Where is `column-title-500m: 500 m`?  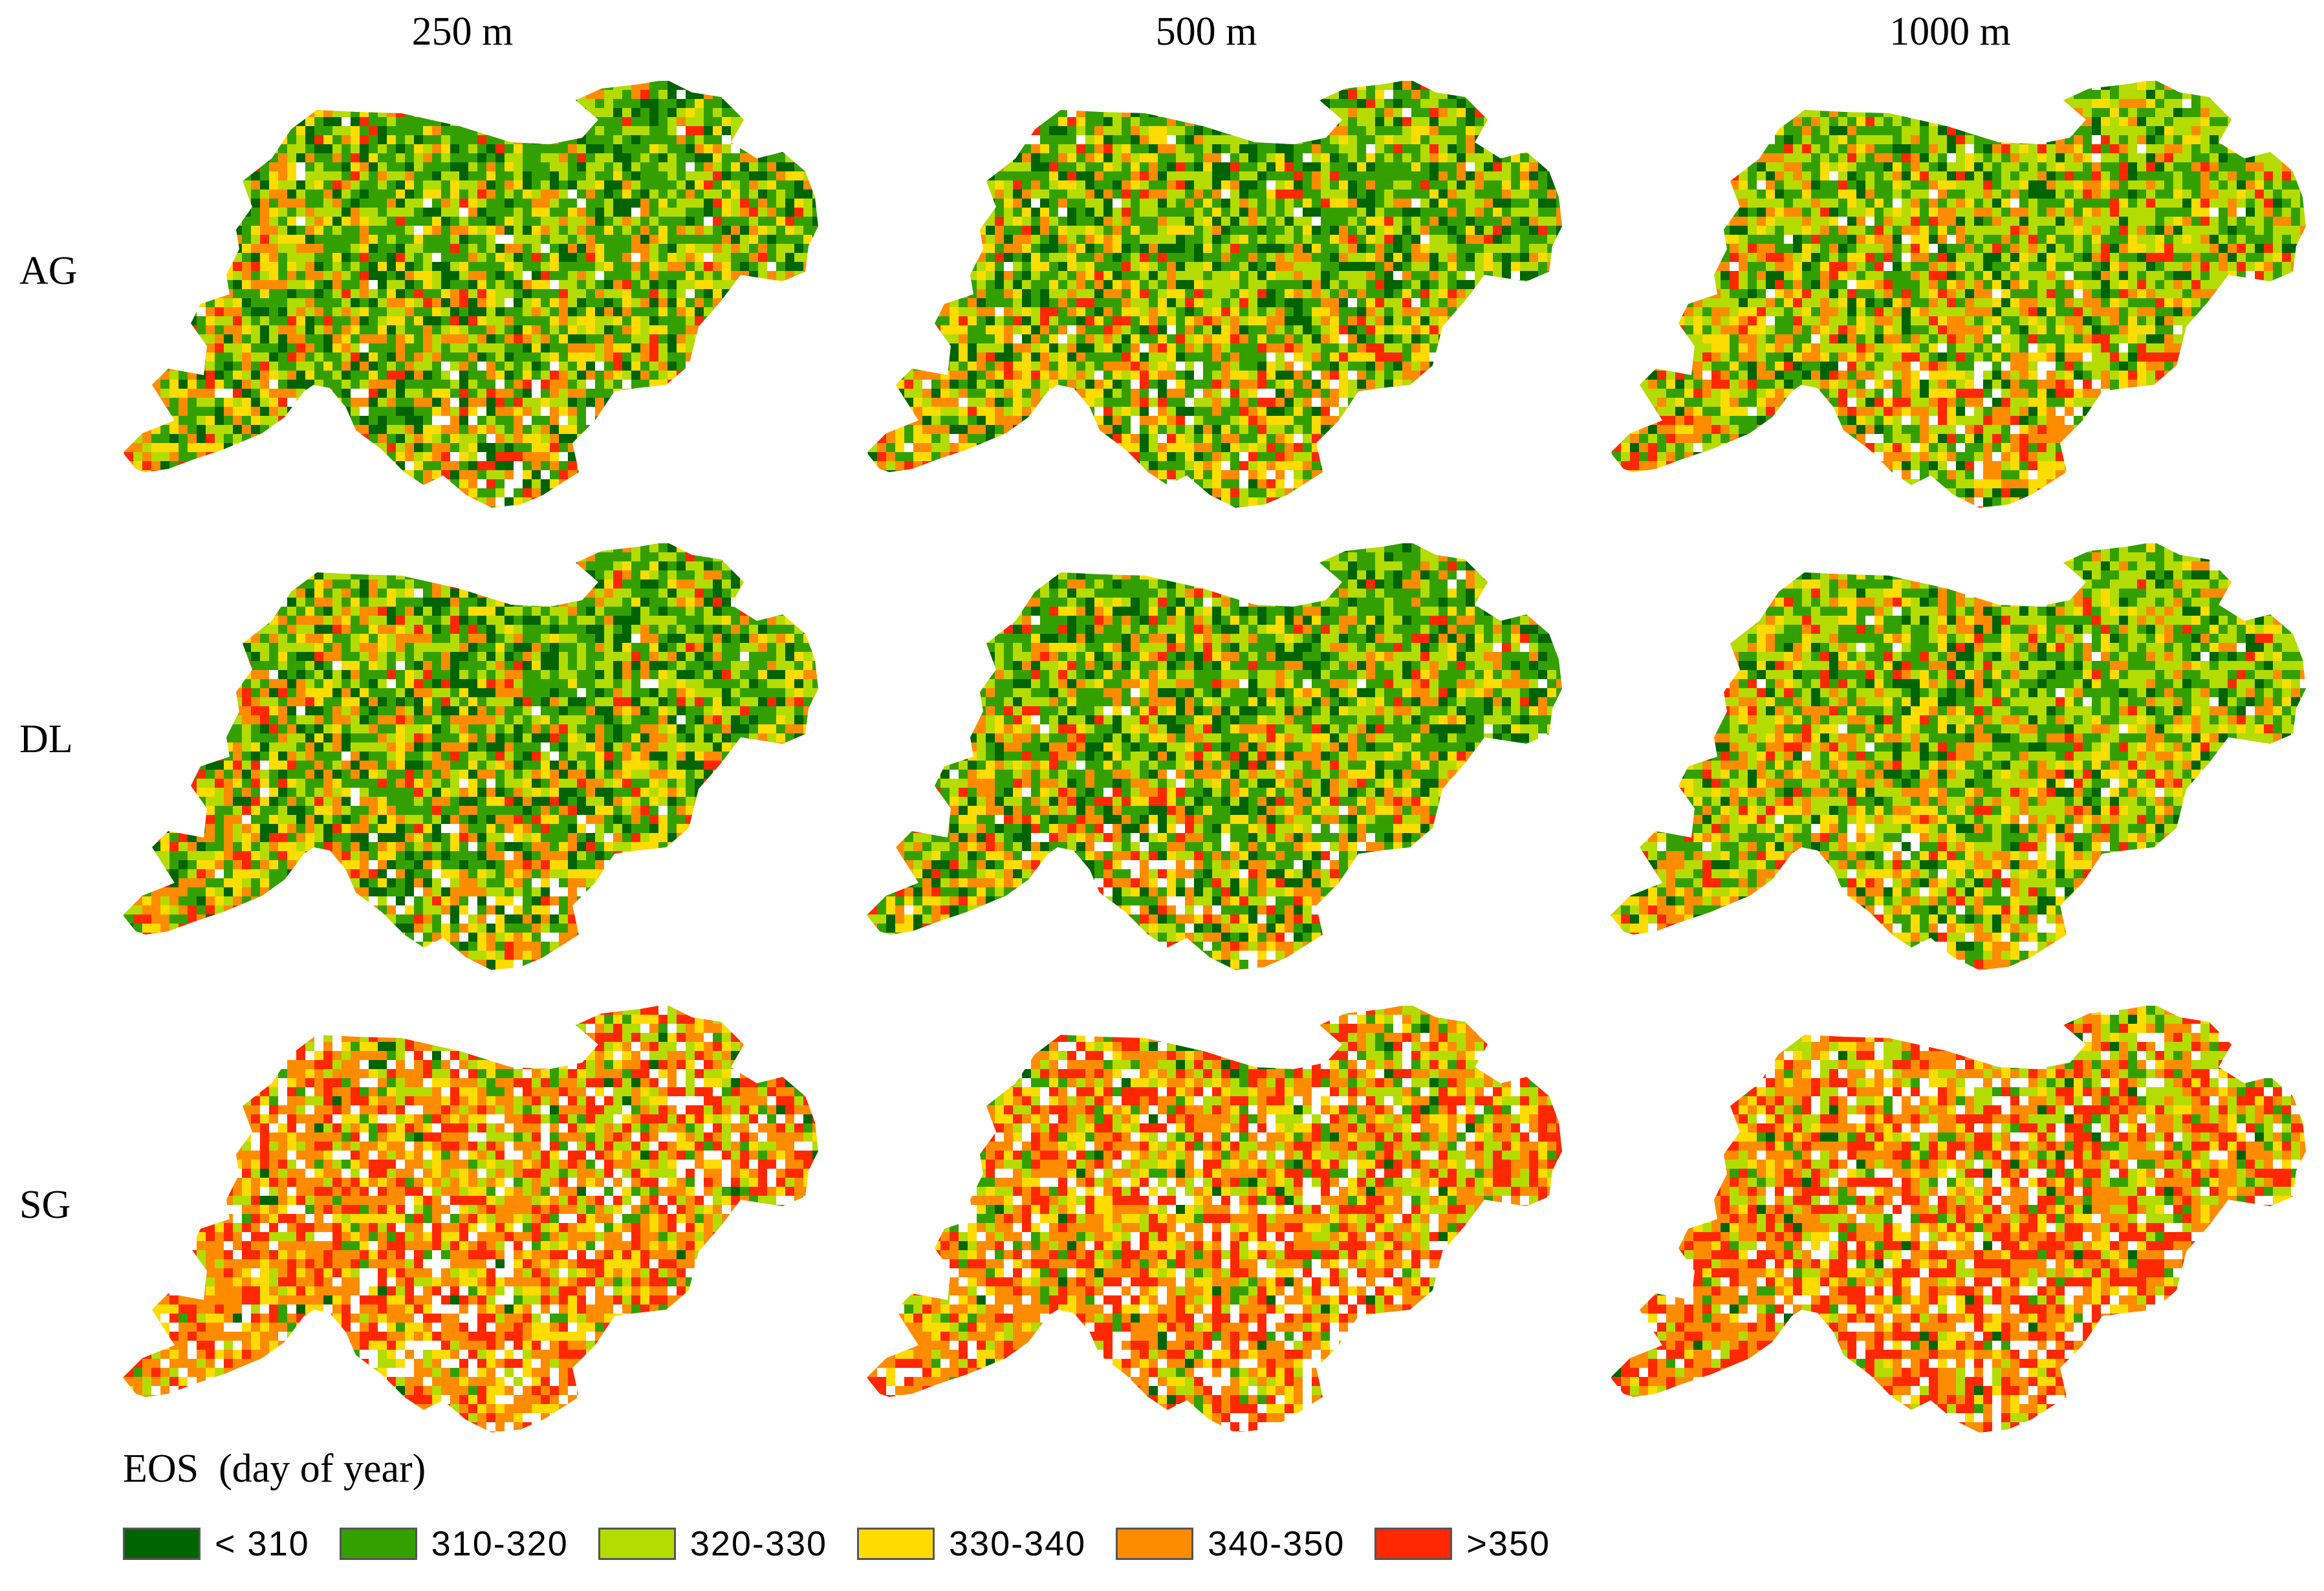 column-title-500m: 500 m is located at coordinates (1206, 32).